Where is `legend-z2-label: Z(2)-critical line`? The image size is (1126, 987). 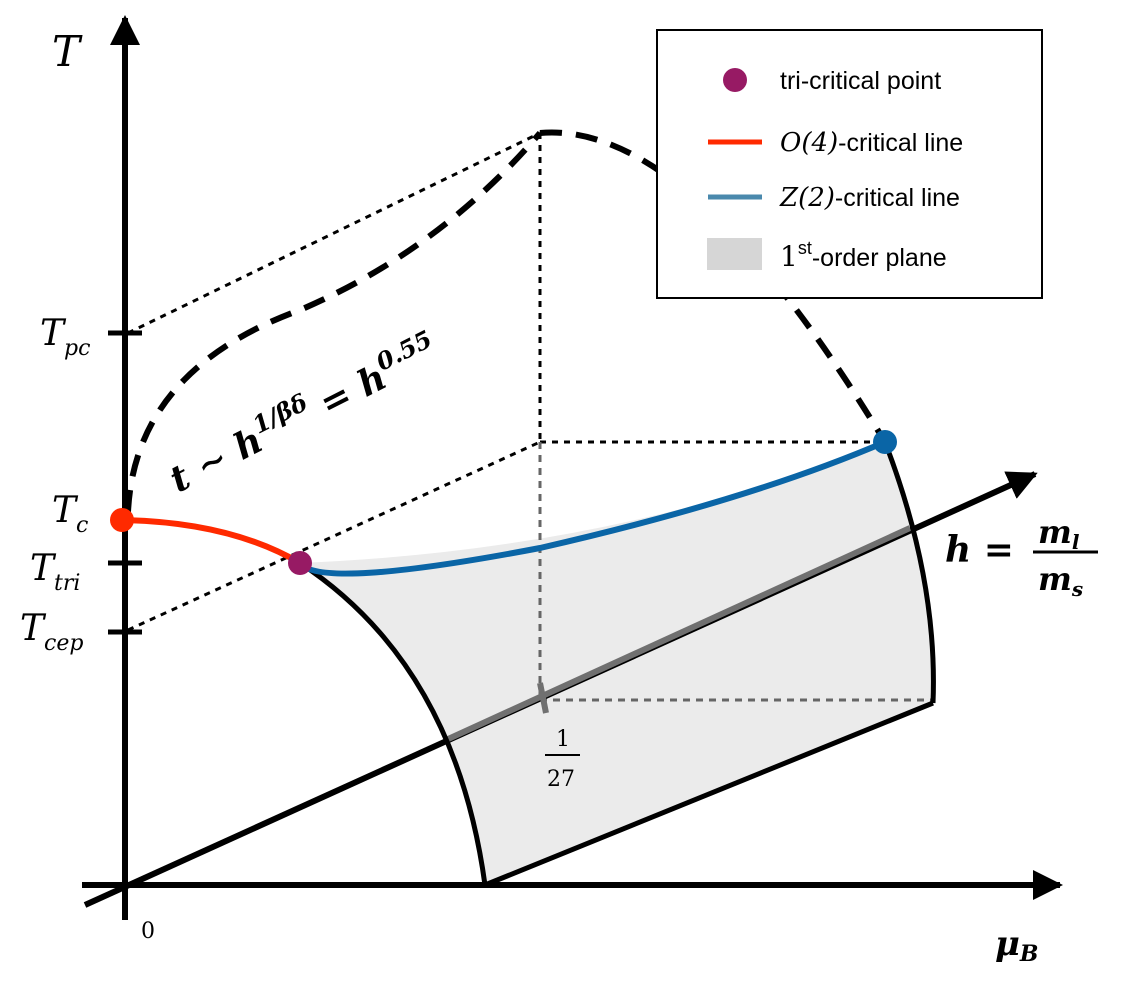
legend-z2-label: Z(2)-critical line is located at coordinates (869, 198).